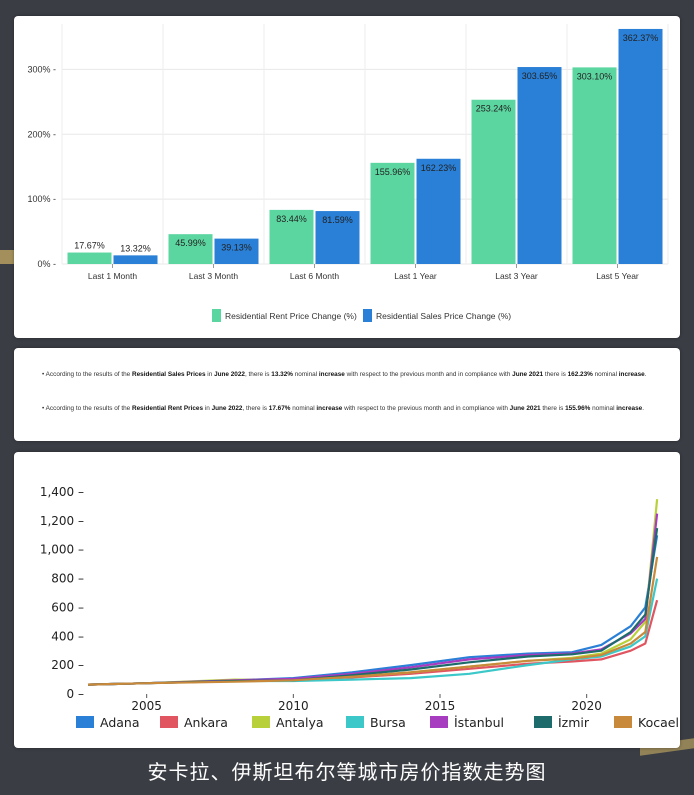 The width and height of the screenshot is (694, 795). I want to click on bar-value-label: 45.99%, so click(190, 243).